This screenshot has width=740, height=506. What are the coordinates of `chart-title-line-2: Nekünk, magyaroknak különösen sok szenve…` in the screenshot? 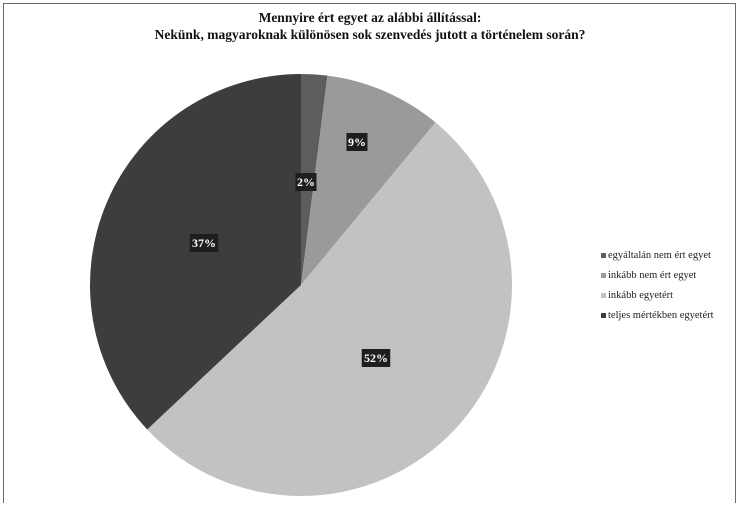 It's located at (370, 34).